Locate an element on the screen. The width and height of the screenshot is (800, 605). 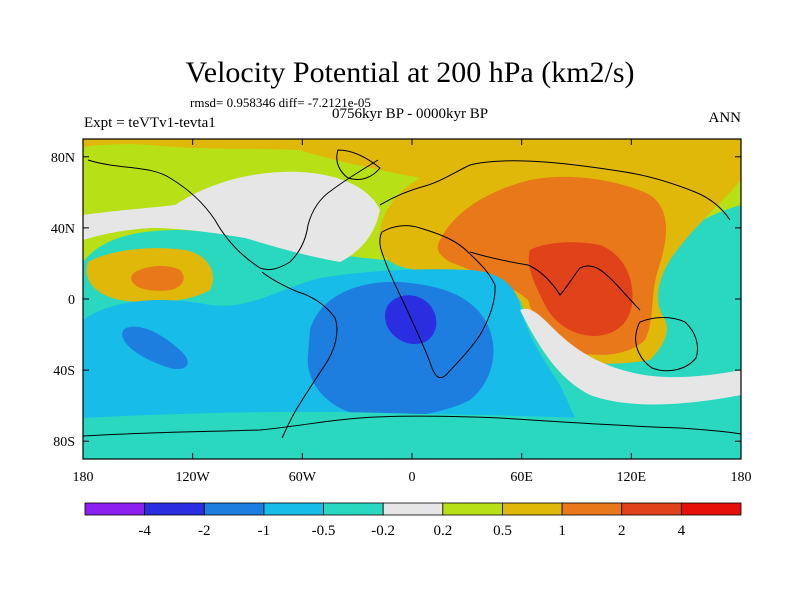
colorbar-label: 0.5 is located at coordinates (502, 531).